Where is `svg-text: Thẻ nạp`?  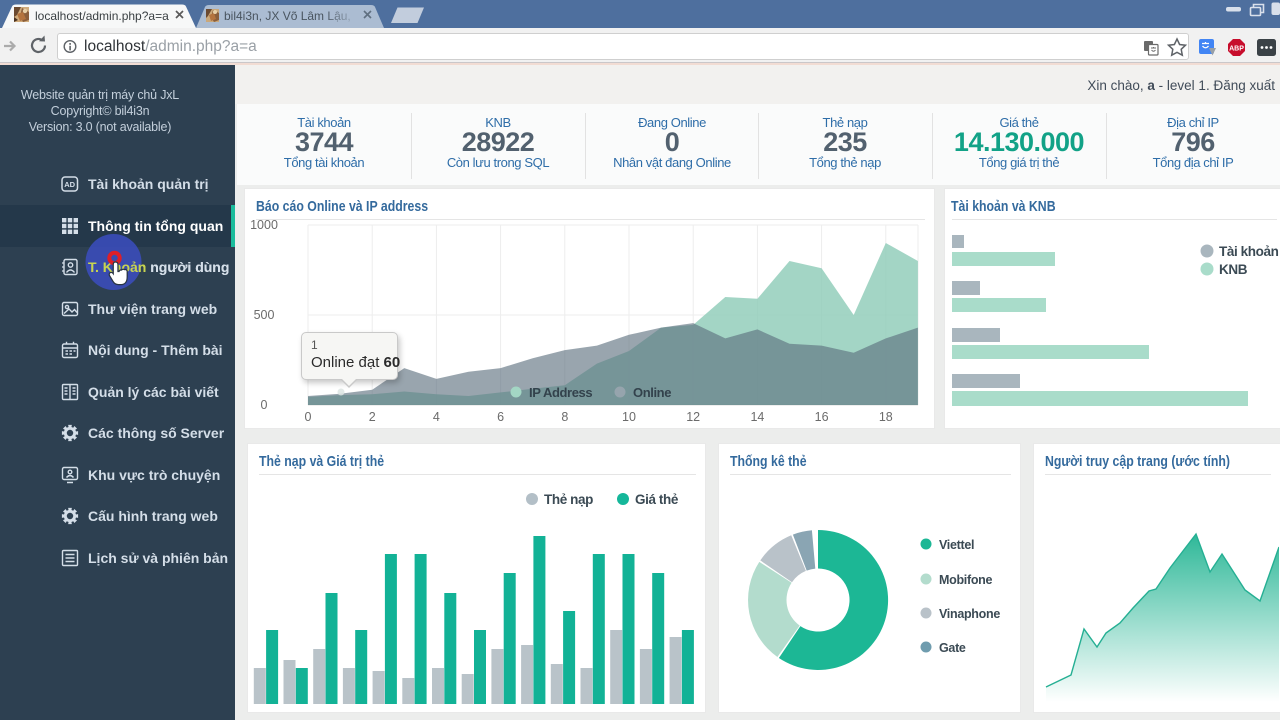
svg-text: Thẻ nạp is located at coordinates (568, 499).